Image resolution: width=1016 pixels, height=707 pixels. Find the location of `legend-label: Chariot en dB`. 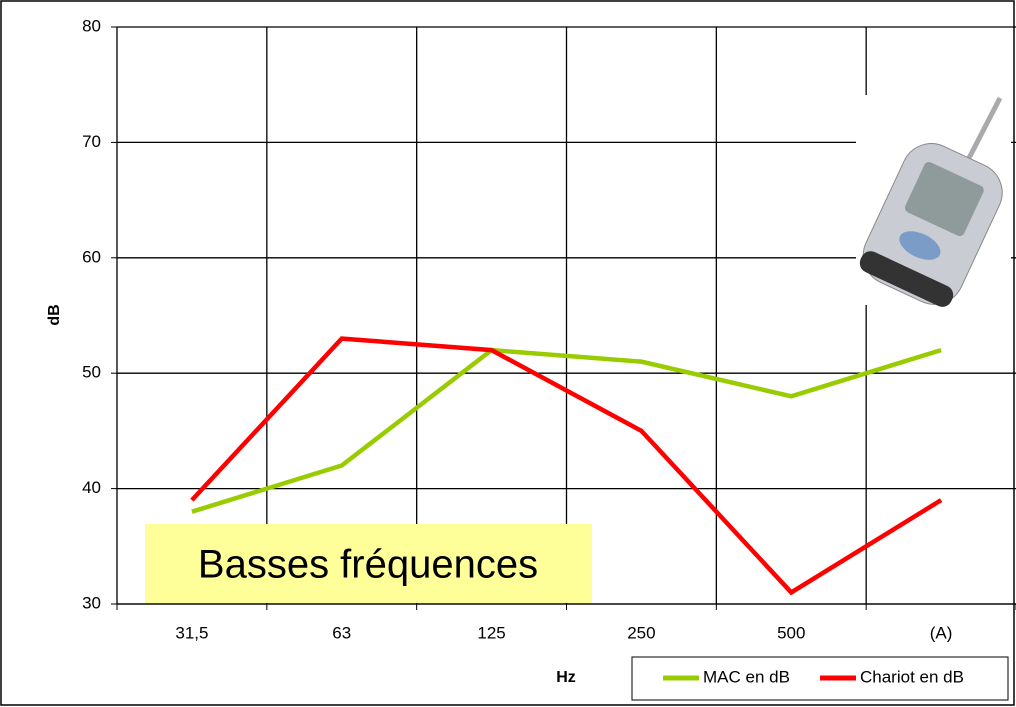

legend-label: Chariot en dB is located at coordinates (912, 676).